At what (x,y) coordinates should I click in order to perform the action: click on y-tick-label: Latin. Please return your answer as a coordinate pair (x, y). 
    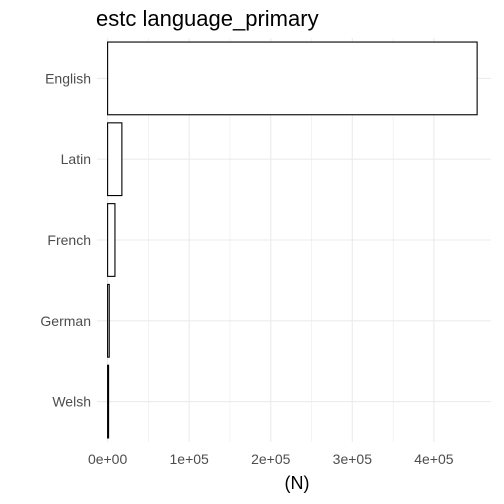
    Looking at the image, I should click on (76, 159).